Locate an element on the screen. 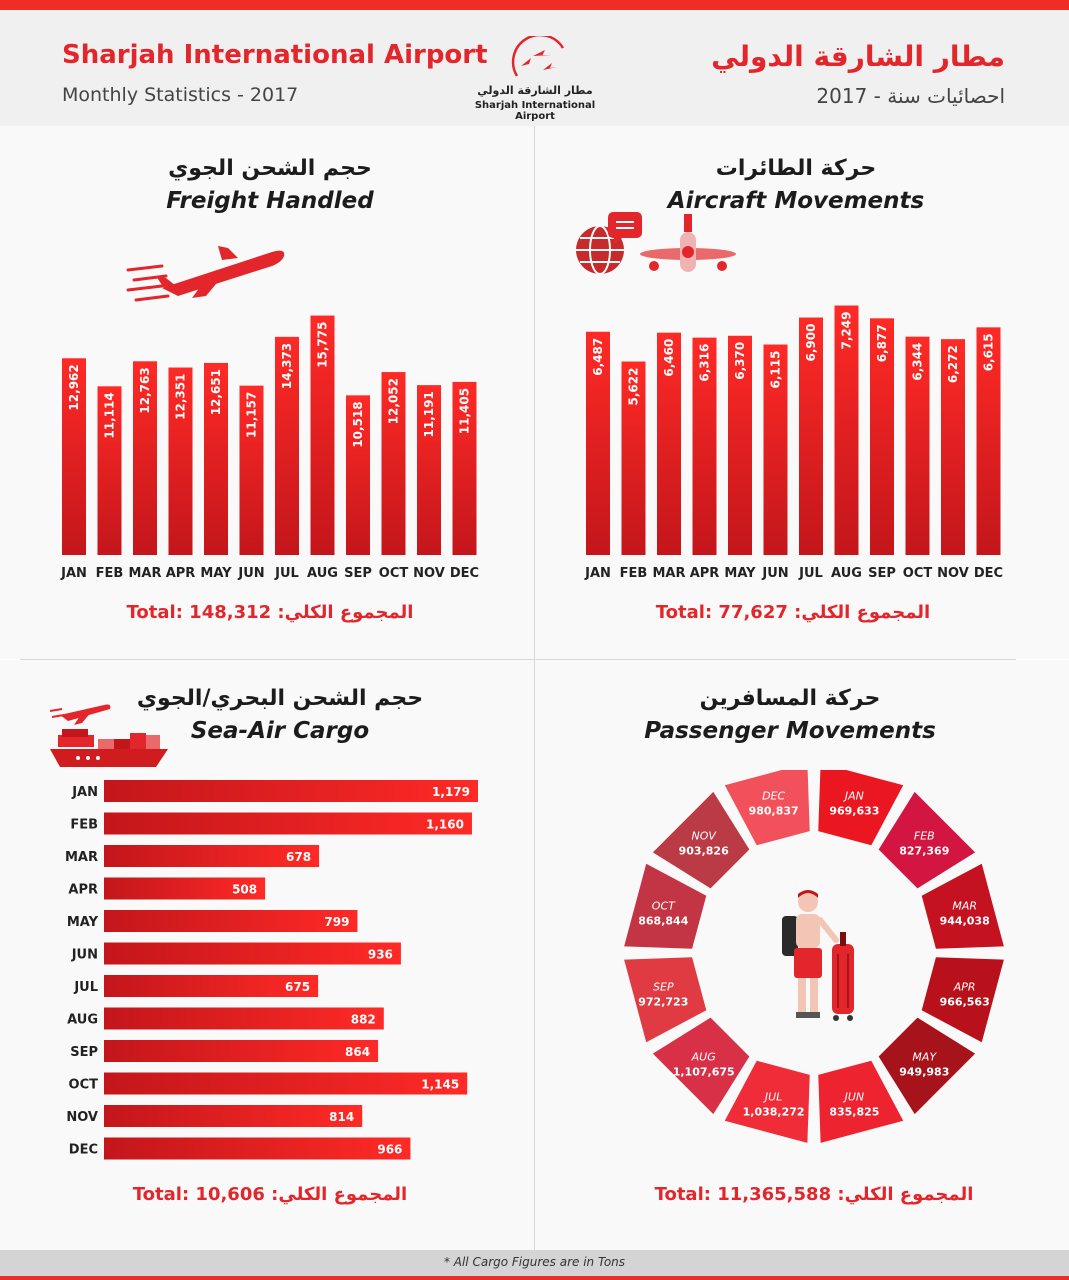 The width and height of the screenshot is (1069, 1280). passenger-total: Total: 11,365,588 :المجموع الكلي is located at coordinates (814, 1194).